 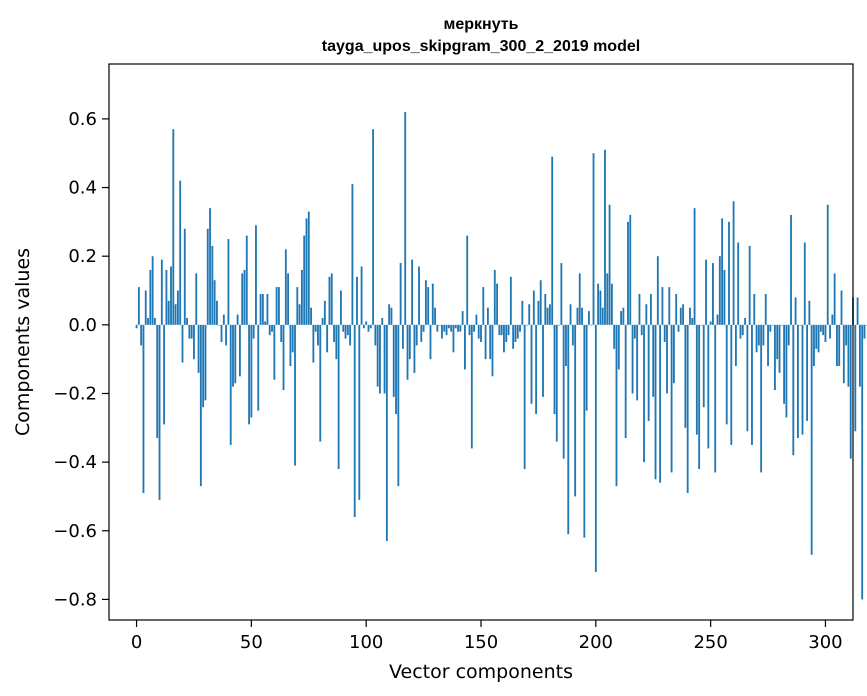 I want to click on x-axis-ticks: 0 50 100 150 200 250 300, so click(x=487, y=636).